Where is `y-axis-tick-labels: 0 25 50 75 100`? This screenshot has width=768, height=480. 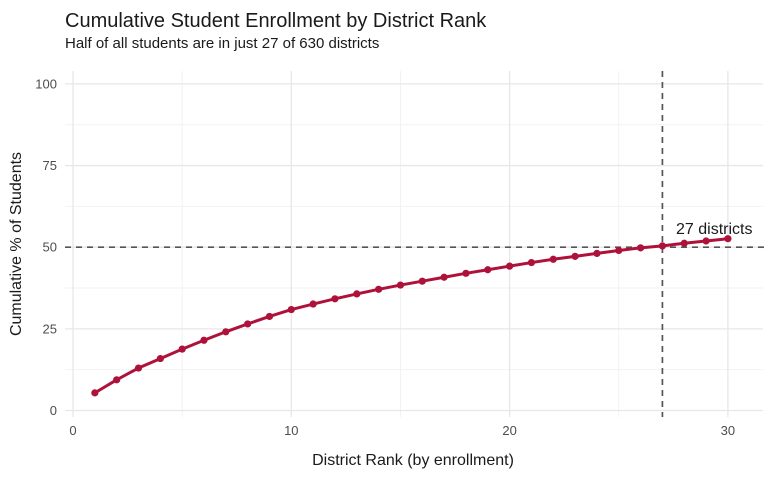
y-axis-tick-labels: 0 25 50 75 100 is located at coordinates (46, 247).